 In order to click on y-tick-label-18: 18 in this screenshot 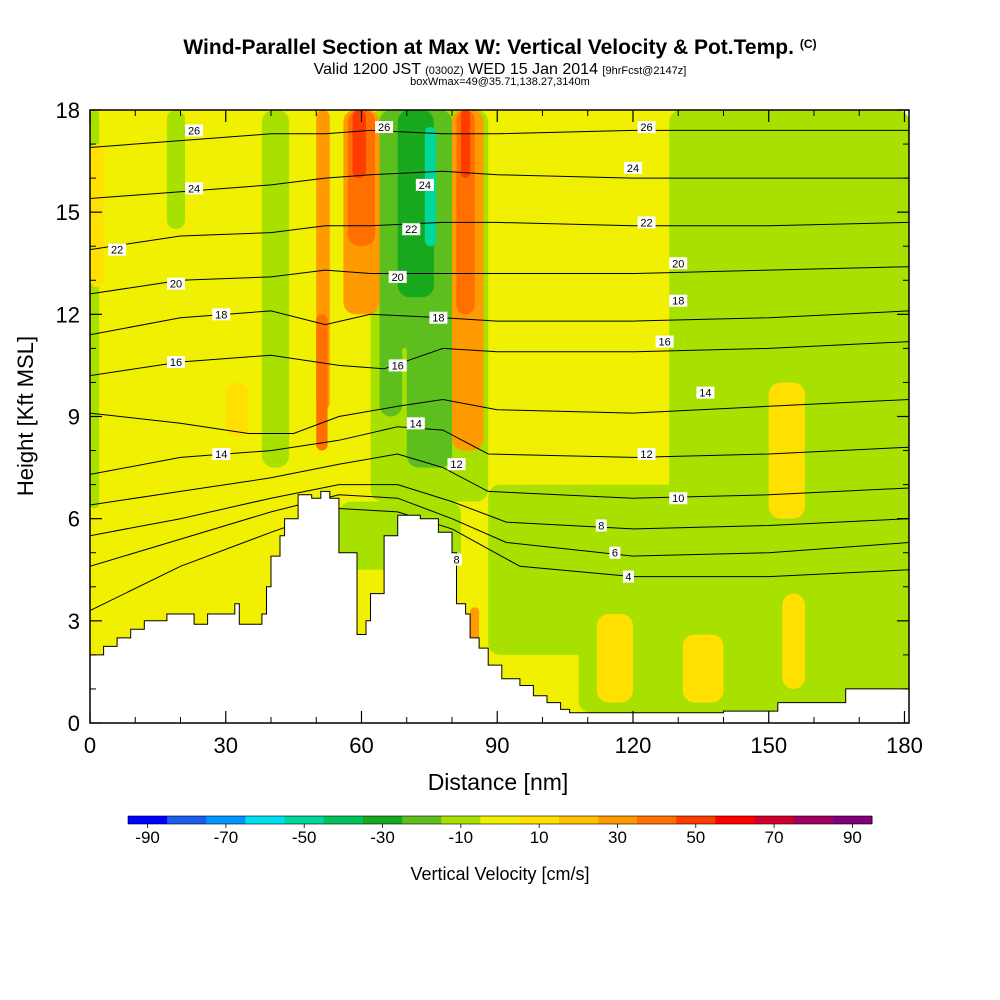, I will do `click(68, 110)`.